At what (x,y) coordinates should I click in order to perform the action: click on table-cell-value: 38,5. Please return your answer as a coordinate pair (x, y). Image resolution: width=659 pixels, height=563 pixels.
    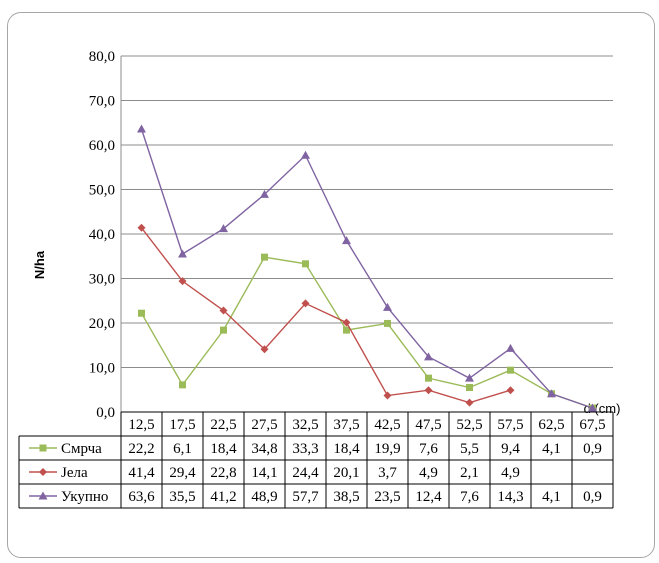
    Looking at the image, I should click on (346, 497).